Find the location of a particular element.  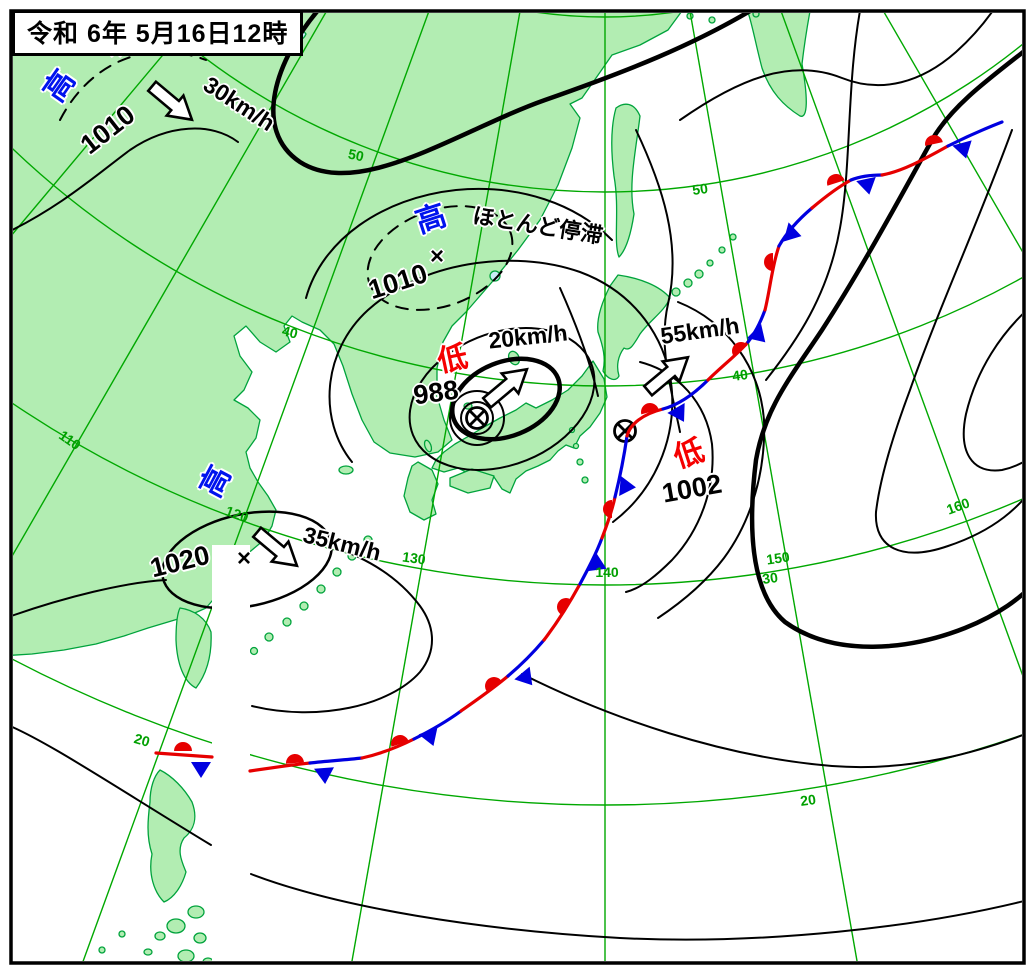

philippine-islands is located at coordinates (156, 933).